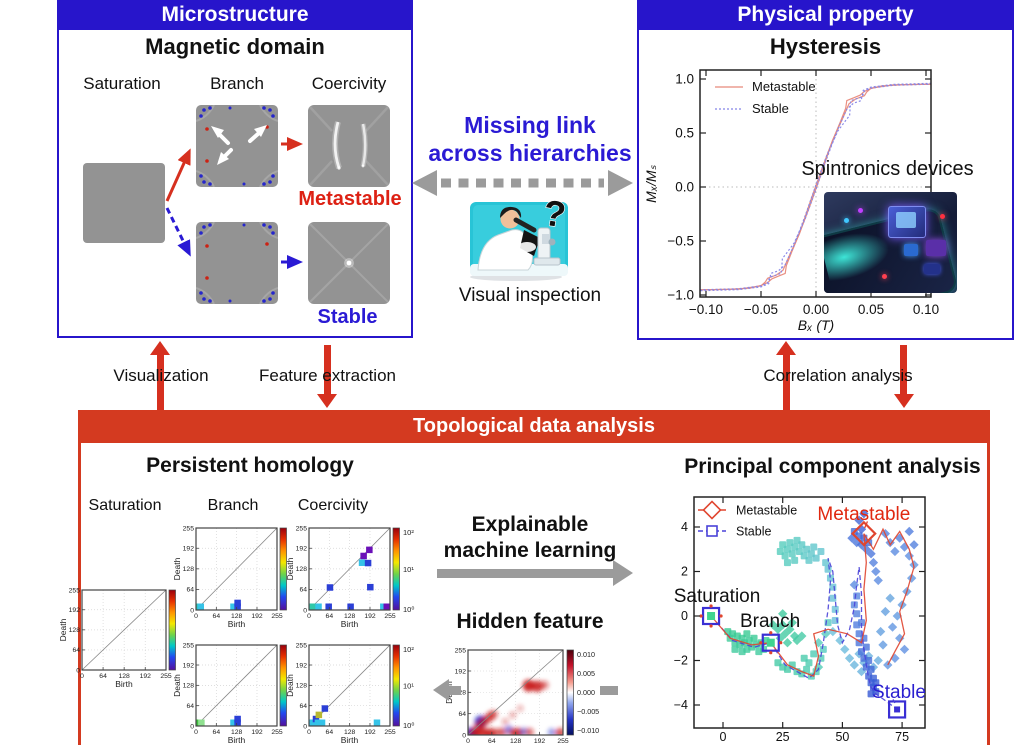 This screenshot has width=1024, height=745. Describe the element at coordinates (349, 83) in the screenshot. I see `column-label-coercivity: Coercivity` at that location.